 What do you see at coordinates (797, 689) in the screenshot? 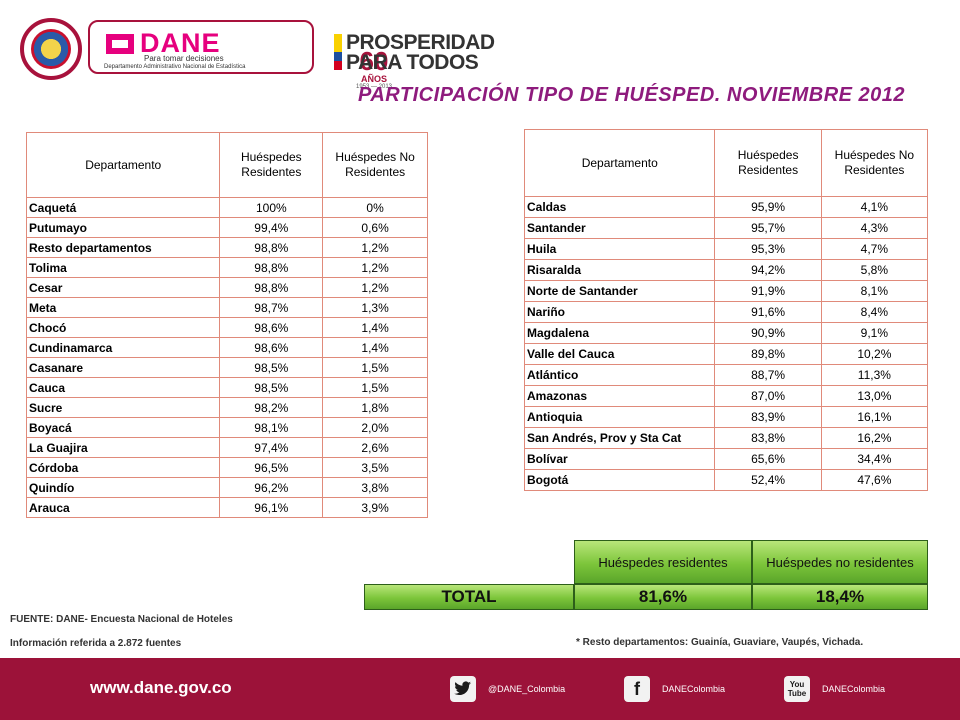
I see `youtube-icon: You Tube` at bounding box center [797, 689].